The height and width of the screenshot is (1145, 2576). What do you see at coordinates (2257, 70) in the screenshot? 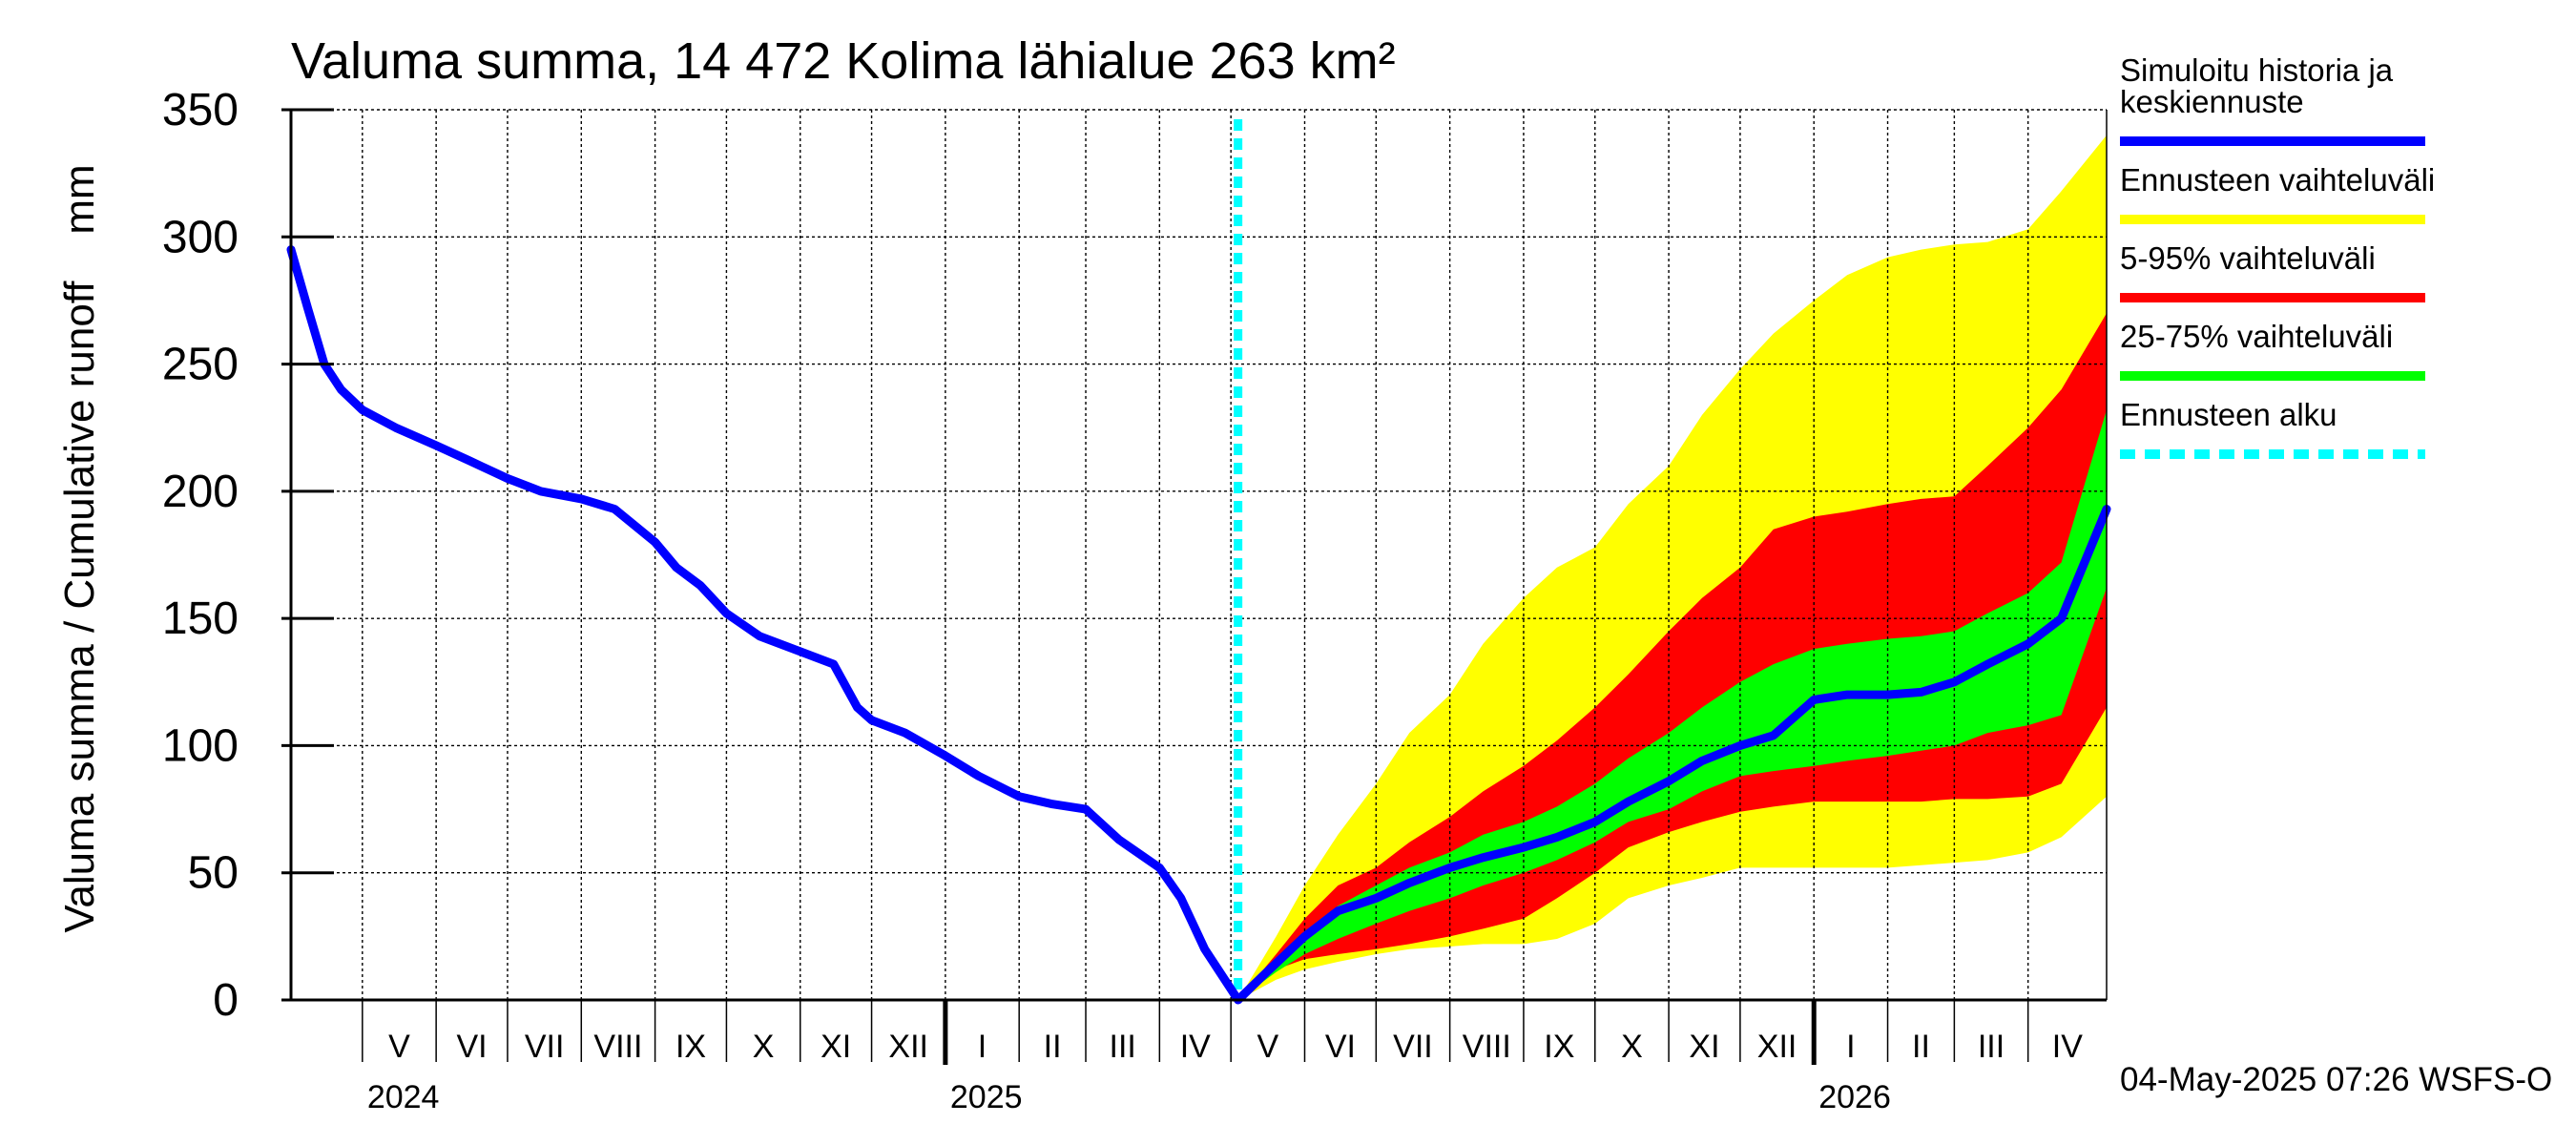
I see `legend-label: Simuloitu historia ja` at bounding box center [2257, 70].